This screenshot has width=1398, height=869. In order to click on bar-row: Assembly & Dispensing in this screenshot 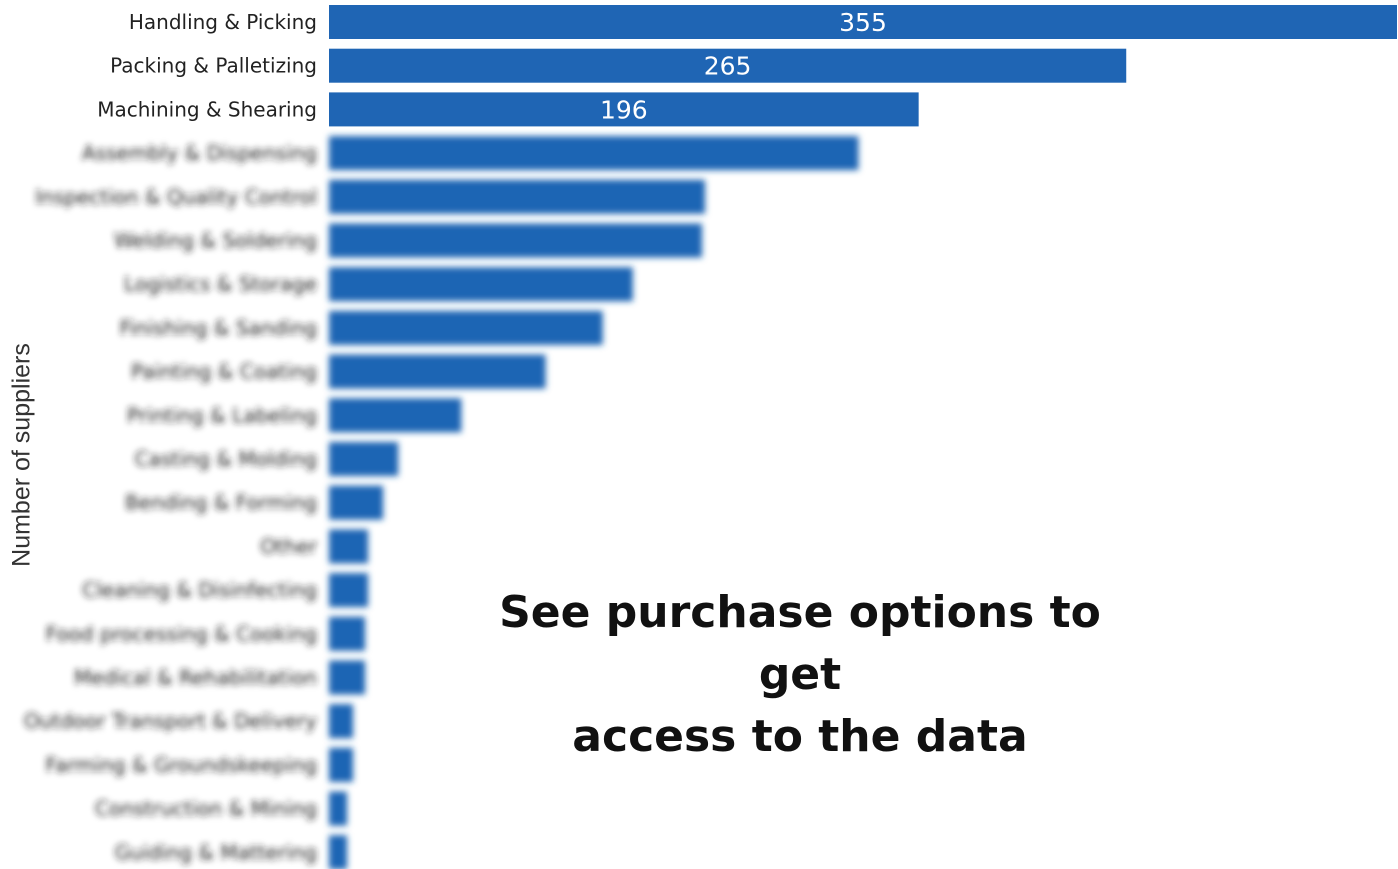, I will do `click(470, 153)`.